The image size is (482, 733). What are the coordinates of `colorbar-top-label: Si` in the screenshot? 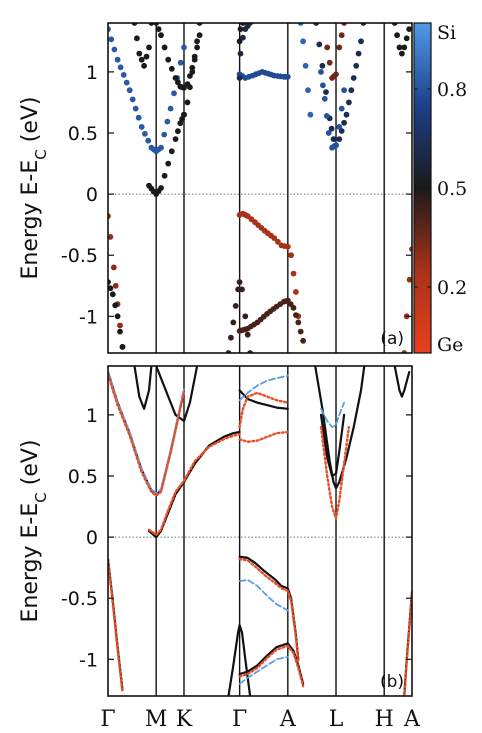 It's located at (446, 33).